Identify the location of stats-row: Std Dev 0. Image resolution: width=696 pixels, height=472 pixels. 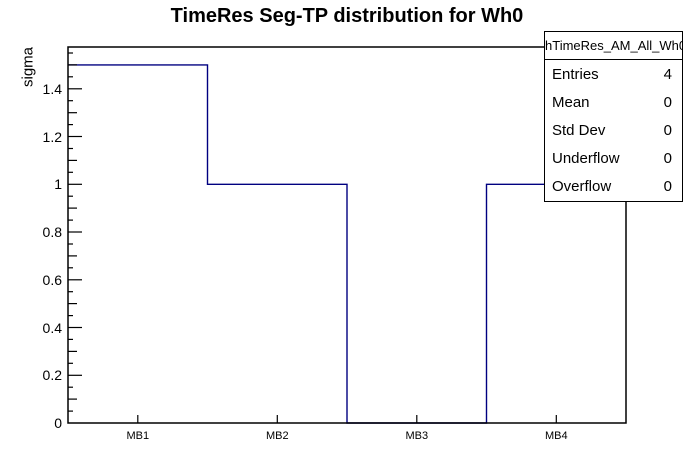
(613, 130).